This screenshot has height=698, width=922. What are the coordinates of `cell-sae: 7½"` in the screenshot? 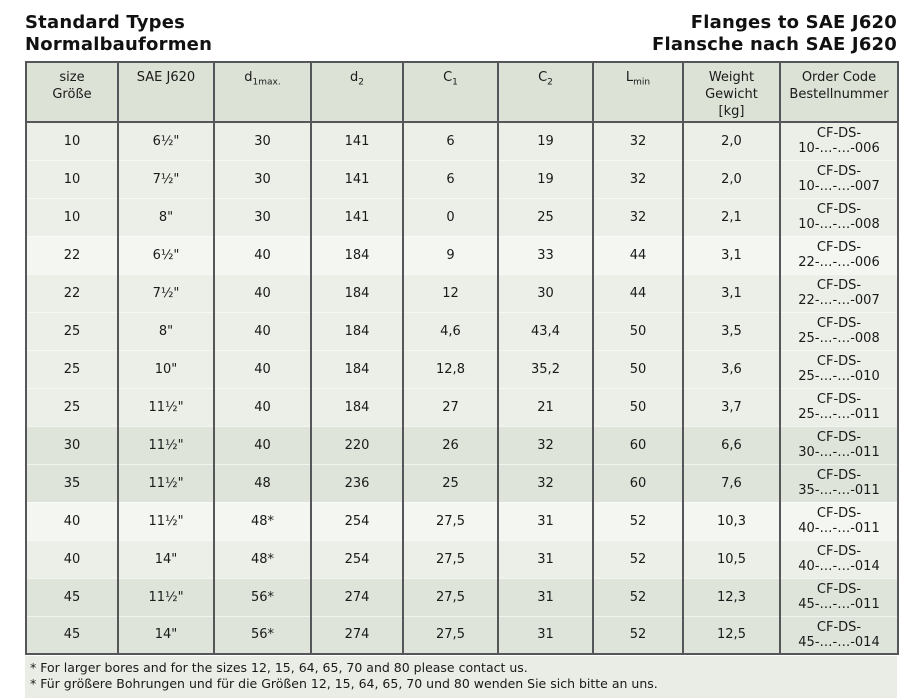 It's located at (165, 178).